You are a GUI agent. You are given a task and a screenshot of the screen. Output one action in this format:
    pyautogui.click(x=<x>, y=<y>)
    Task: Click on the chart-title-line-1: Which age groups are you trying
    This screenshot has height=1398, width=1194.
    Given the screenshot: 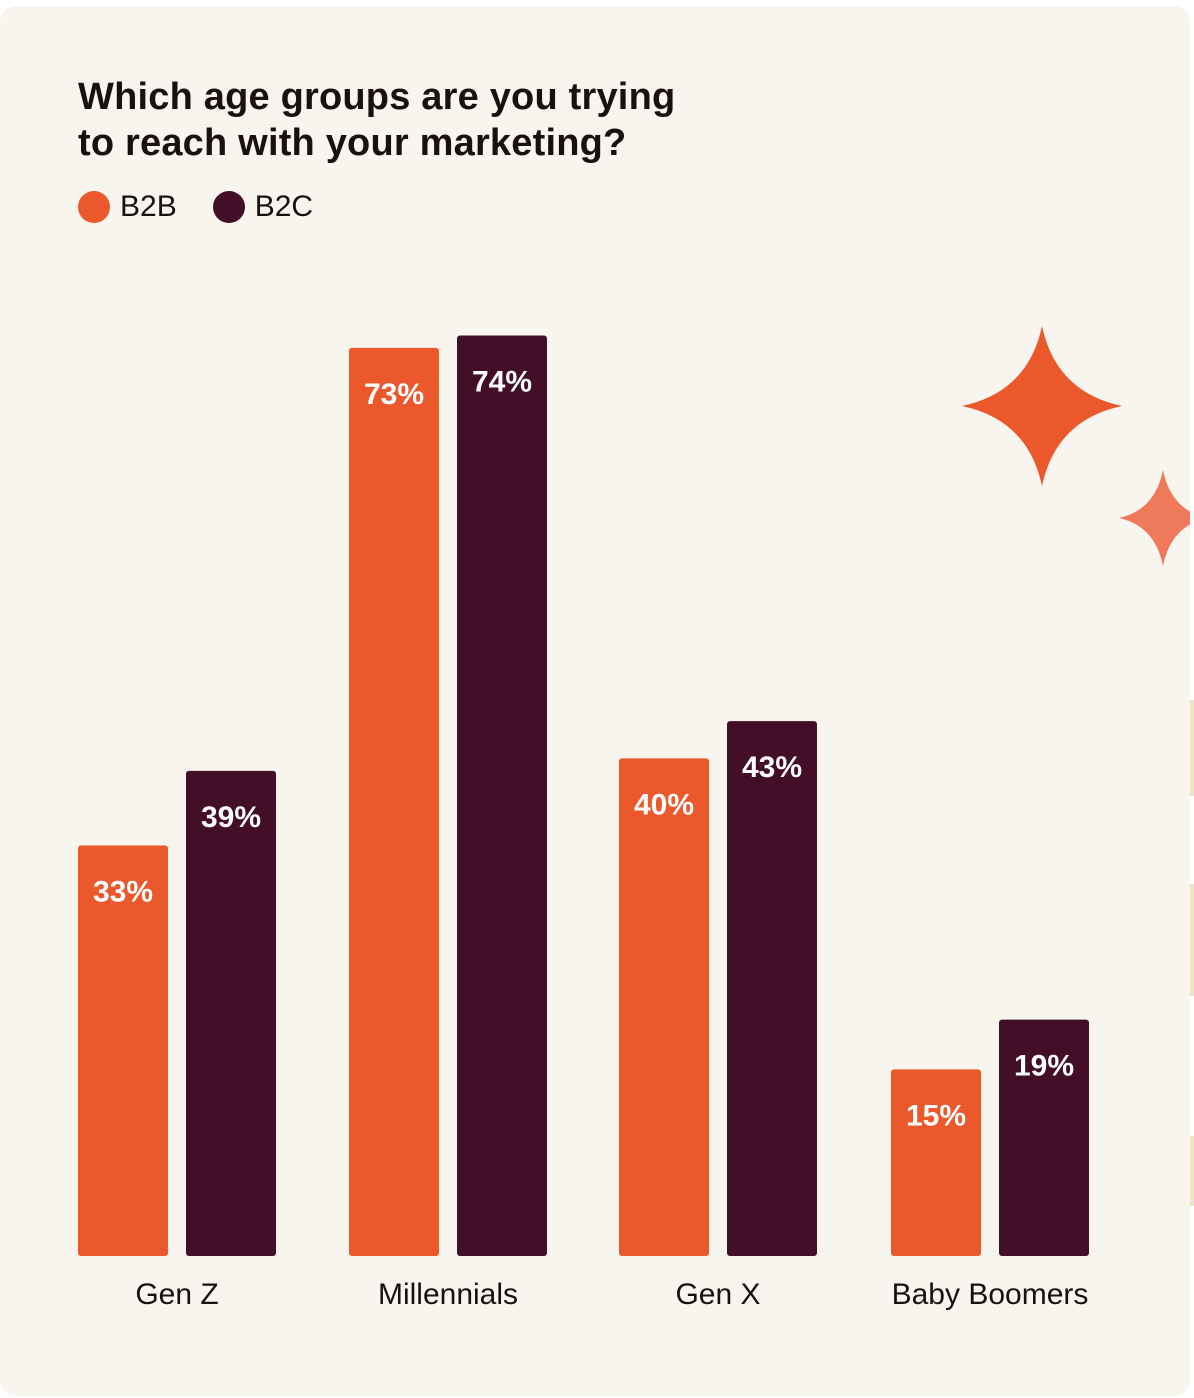 What is the action you would take?
    pyautogui.click(x=377, y=97)
    